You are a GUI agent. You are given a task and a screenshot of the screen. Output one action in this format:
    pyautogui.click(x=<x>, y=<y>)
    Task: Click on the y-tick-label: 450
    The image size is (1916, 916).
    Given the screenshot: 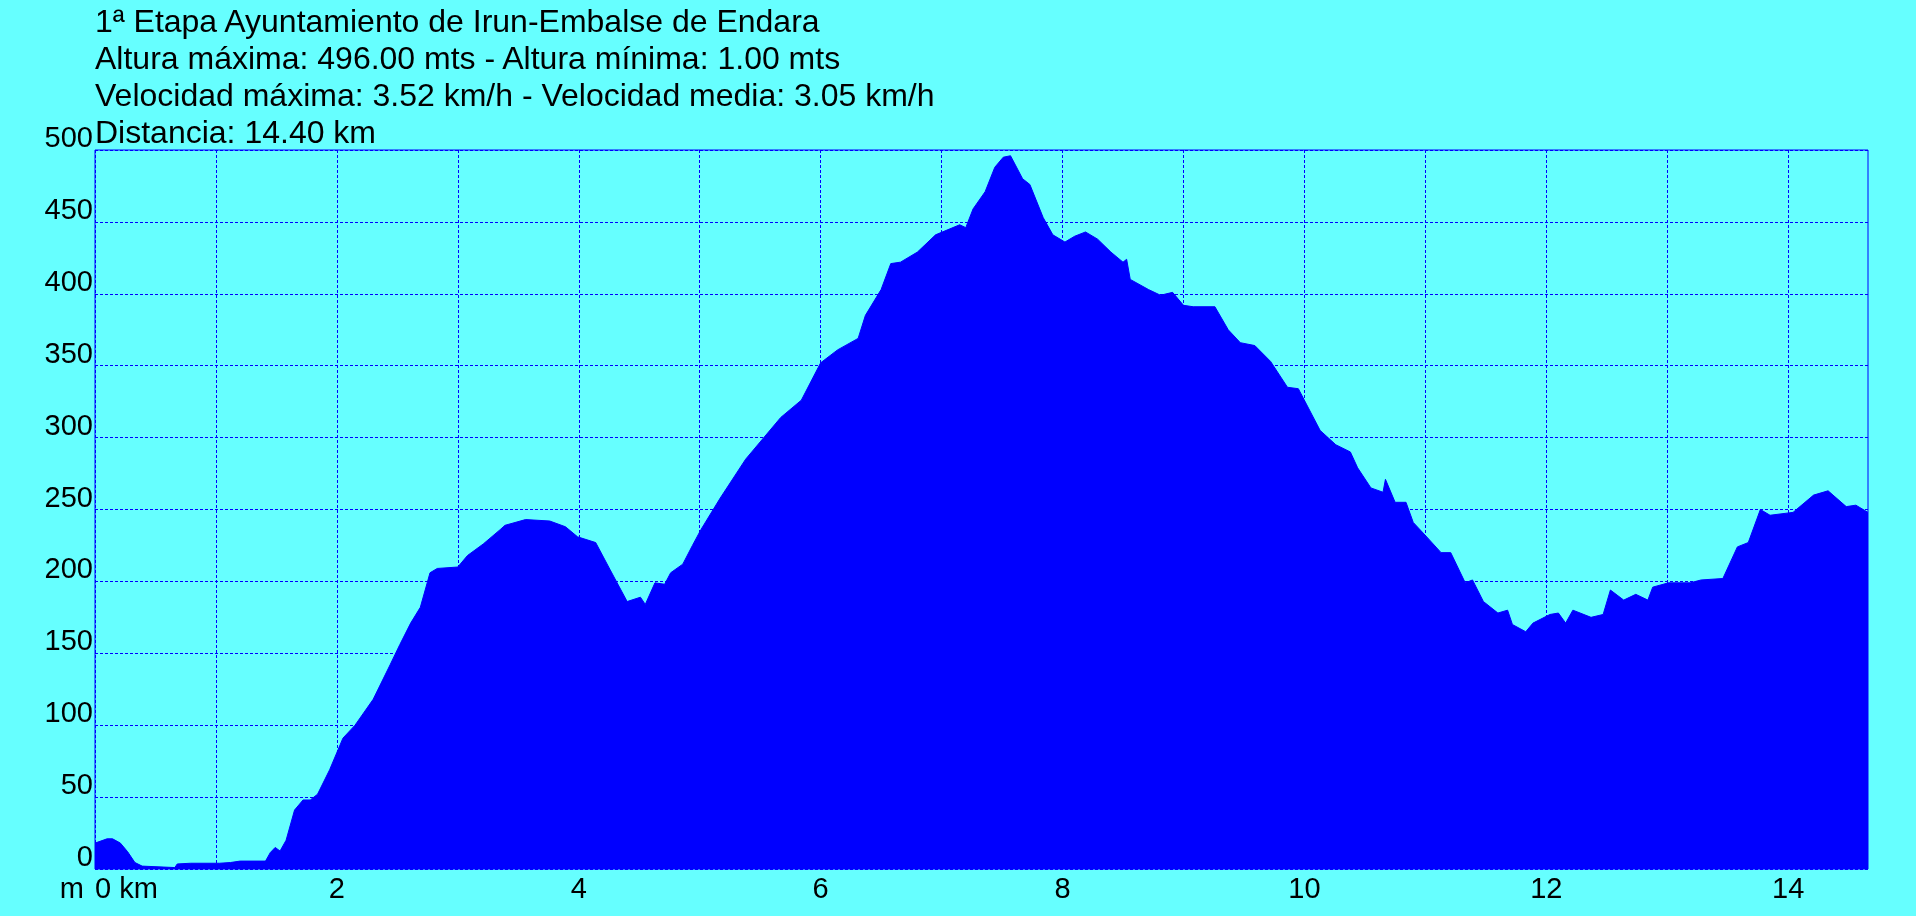 What is the action you would take?
    pyautogui.click(x=68, y=208)
    